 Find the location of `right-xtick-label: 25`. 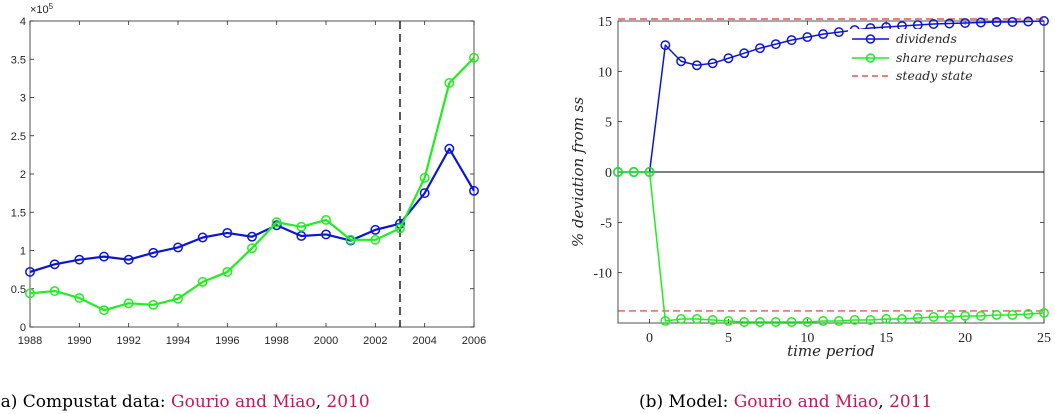

right-xtick-label: 25 is located at coordinates (1044, 338).